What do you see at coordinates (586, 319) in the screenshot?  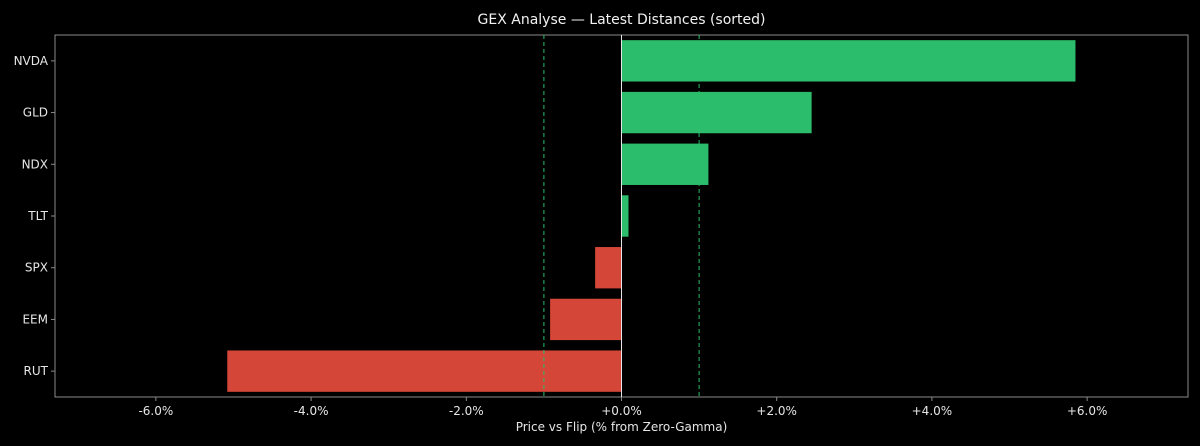 I see `bar-eem` at bounding box center [586, 319].